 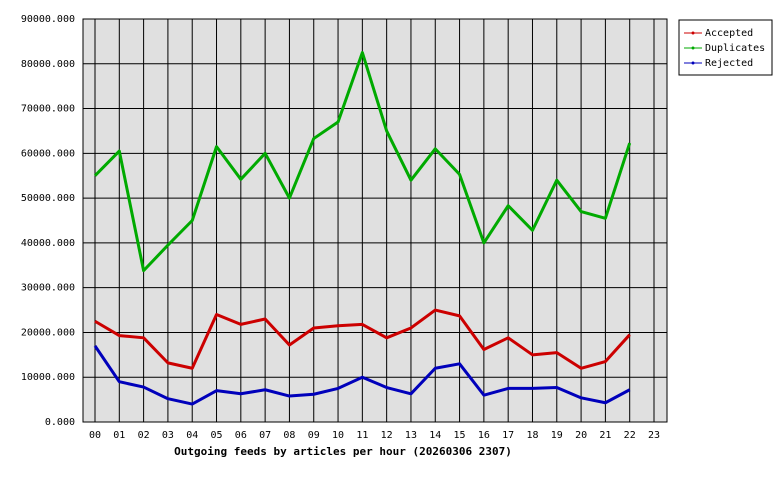 I want to click on x-tick-label: 00, so click(x=95, y=435).